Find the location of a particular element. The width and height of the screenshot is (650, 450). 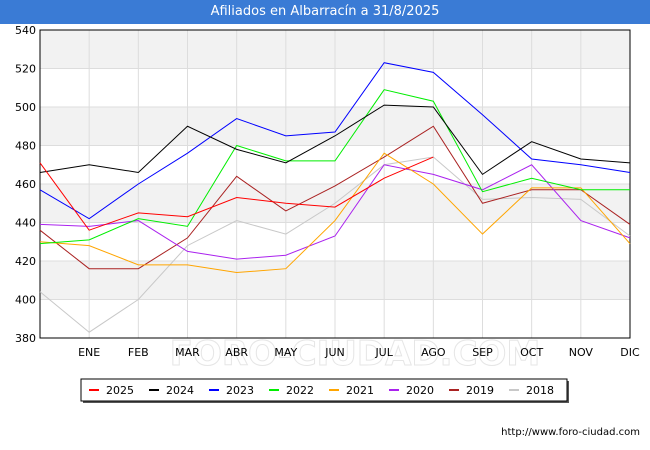

x-tick-label: SEP is located at coordinates (482, 352).